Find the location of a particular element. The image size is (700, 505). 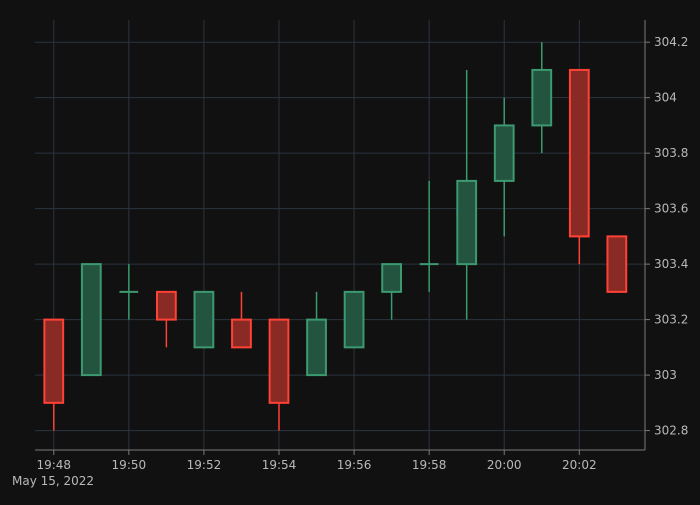

y-tick-label: 303 is located at coordinates (665, 375).